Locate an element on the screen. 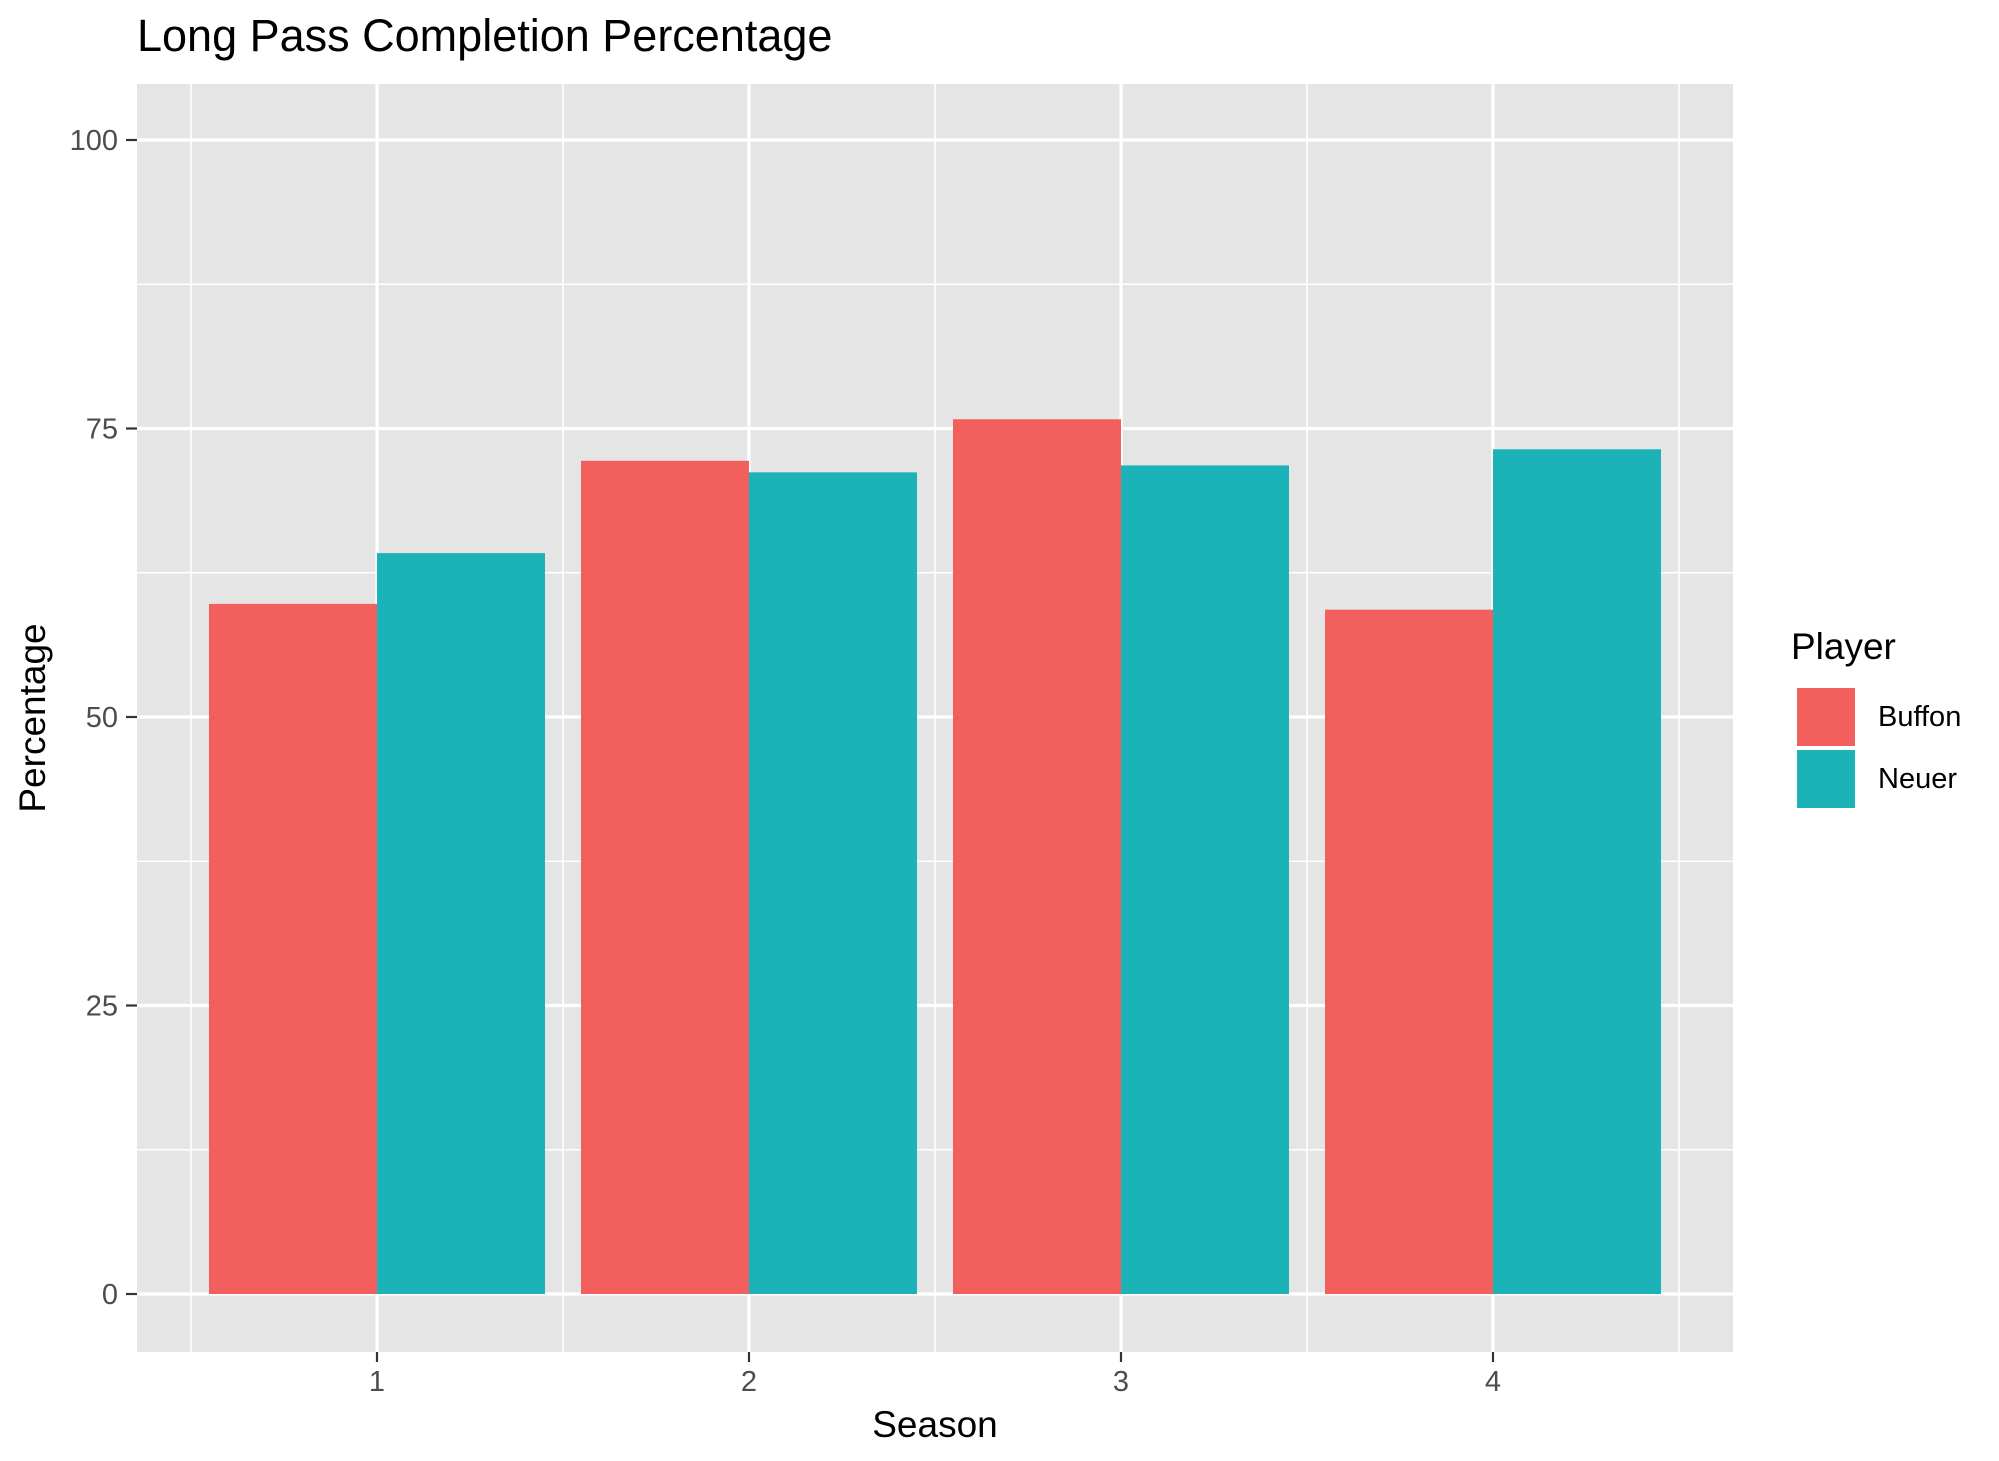 Image resolution: width=1999 pixels, height=1461 pixels. x-axis: 1 2 3 4 is located at coordinates (935, 1375).